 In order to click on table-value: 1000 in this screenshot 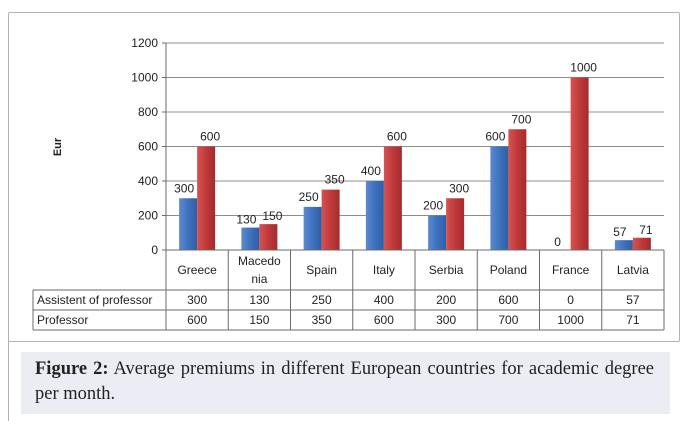, I will do `click(570, 320)`.